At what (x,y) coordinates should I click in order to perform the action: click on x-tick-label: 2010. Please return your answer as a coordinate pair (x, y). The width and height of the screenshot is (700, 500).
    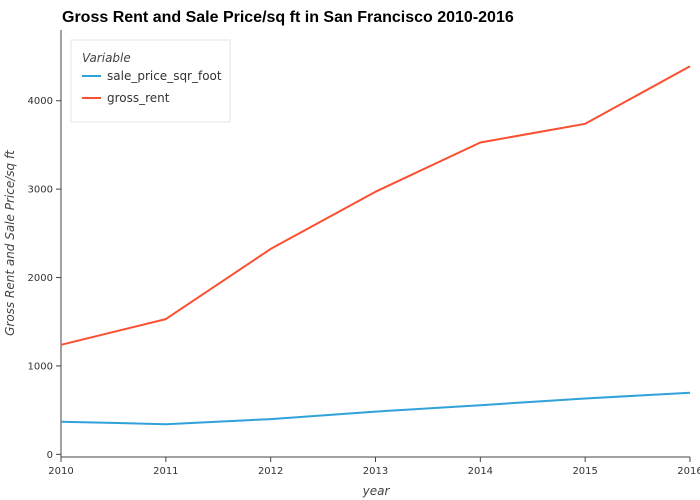
    Looking at the image, I should click on (60, 471).